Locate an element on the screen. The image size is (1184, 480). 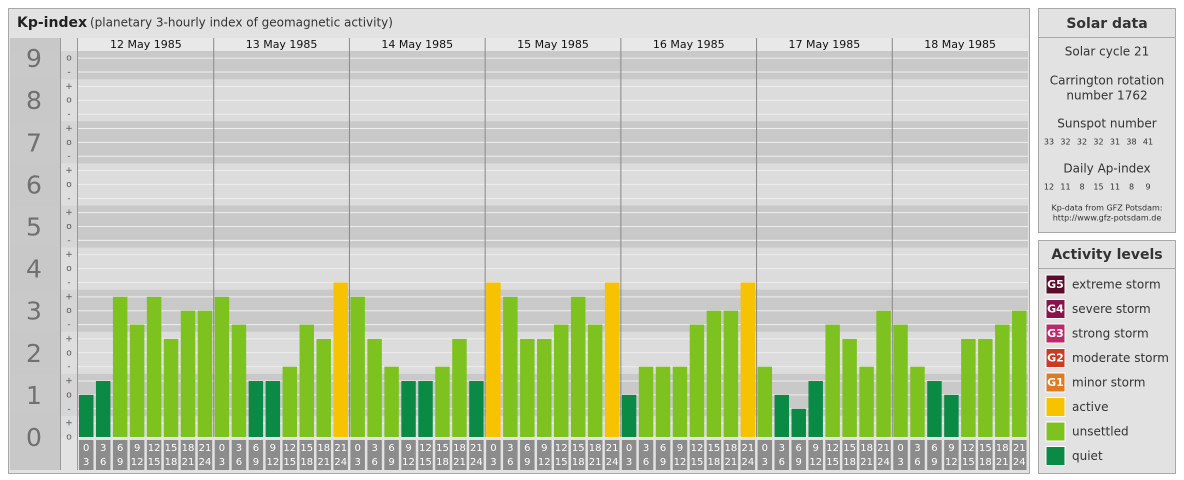
y-tick-label: 3 is located at coordinates (34, 311).